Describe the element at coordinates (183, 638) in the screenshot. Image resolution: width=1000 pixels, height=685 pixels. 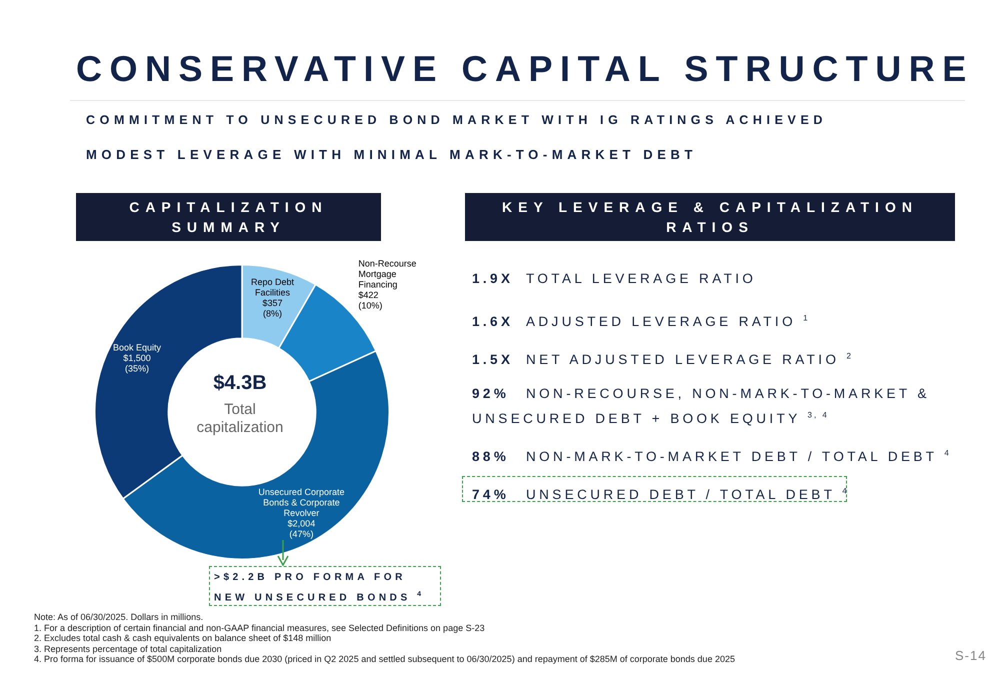
I see `text: 2. Excludes total cash & cash equivalents on balance sheet of $148 million` at that location.